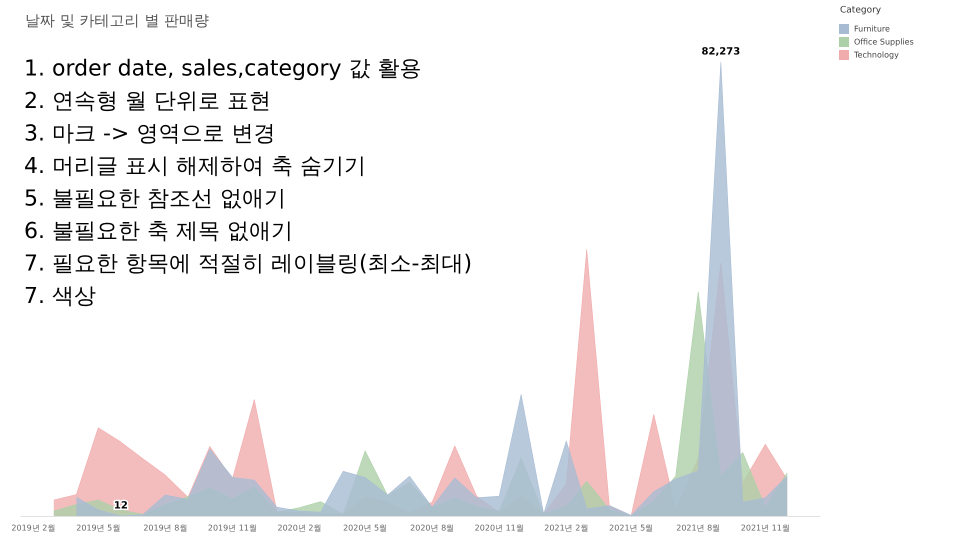 This screenshot has height=540, width=960. What do you see at coordinates (631, 528) in the screenshot?
I see `x-tick-label: 2021년 5월` at bounding box center [631, 528].